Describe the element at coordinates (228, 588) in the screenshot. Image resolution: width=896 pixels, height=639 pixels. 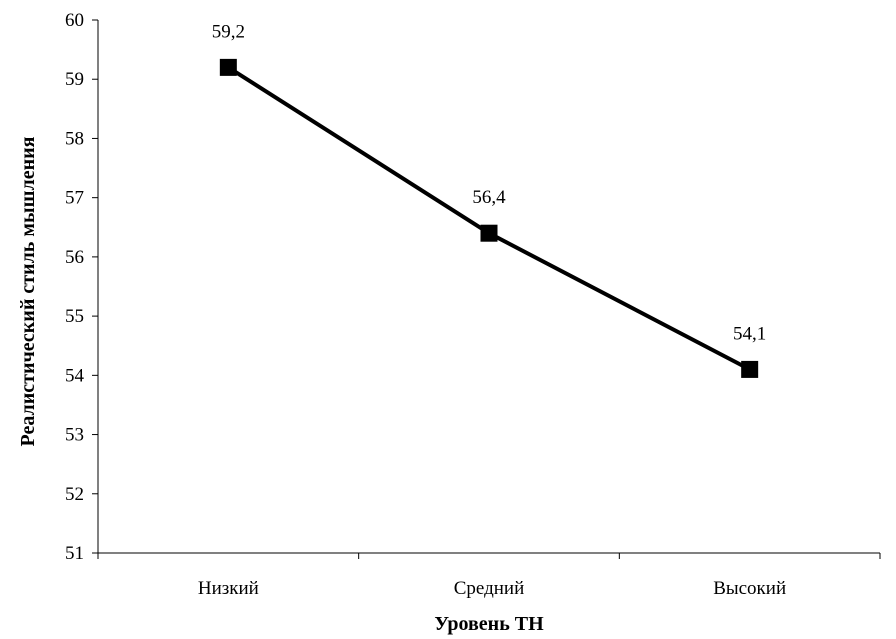
I see `x-tick-label: Низкий` at that location.